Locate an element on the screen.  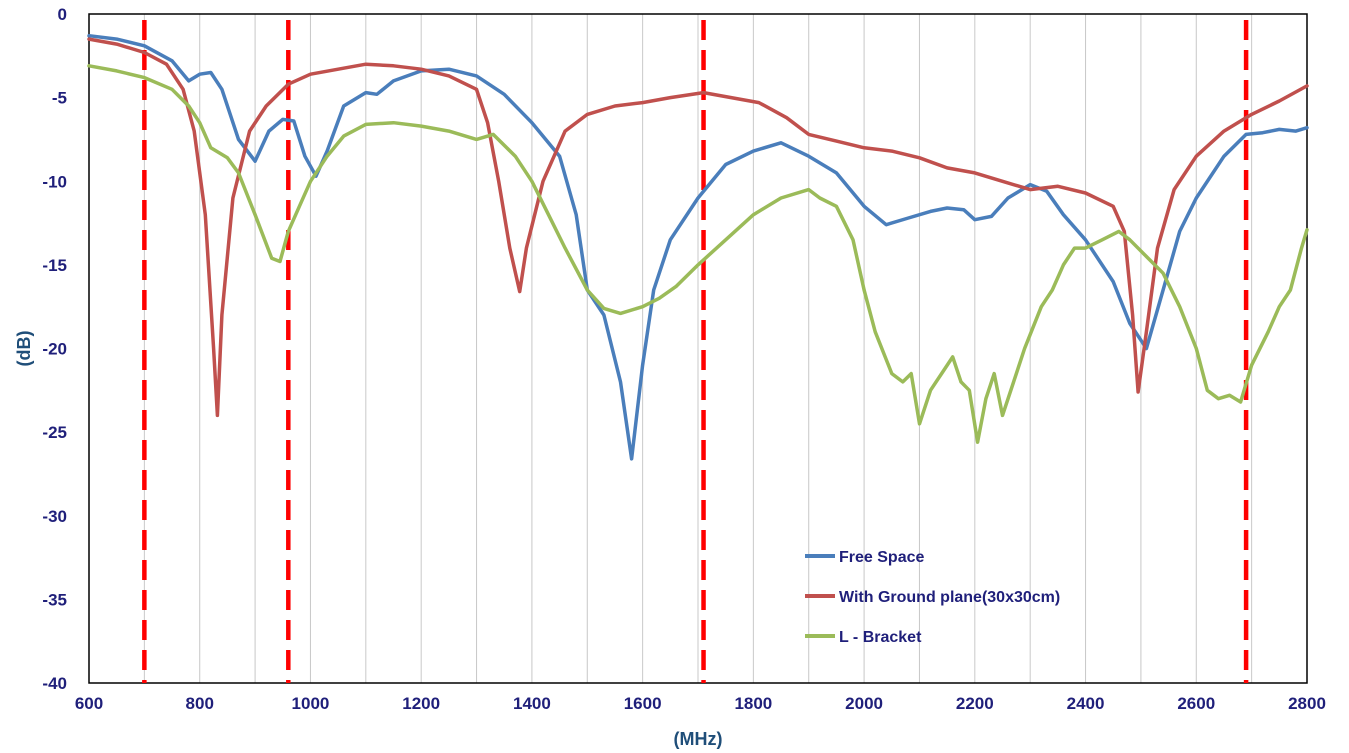
x-tick-label: 600 is located at coordinates (89, 703).